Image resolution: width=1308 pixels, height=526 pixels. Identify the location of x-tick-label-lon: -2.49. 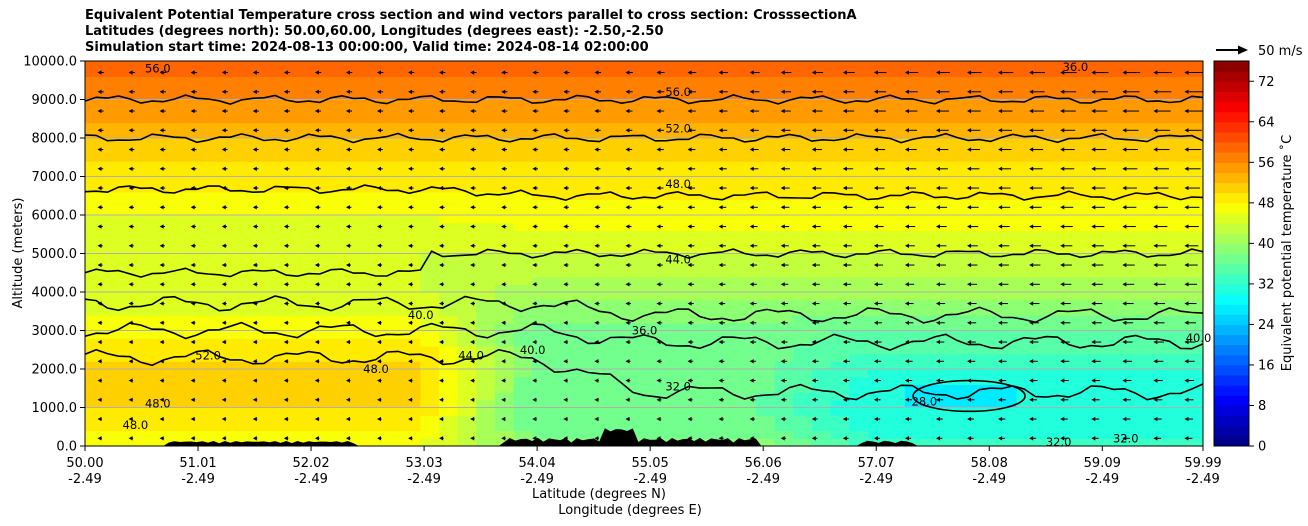
(1203, 479).